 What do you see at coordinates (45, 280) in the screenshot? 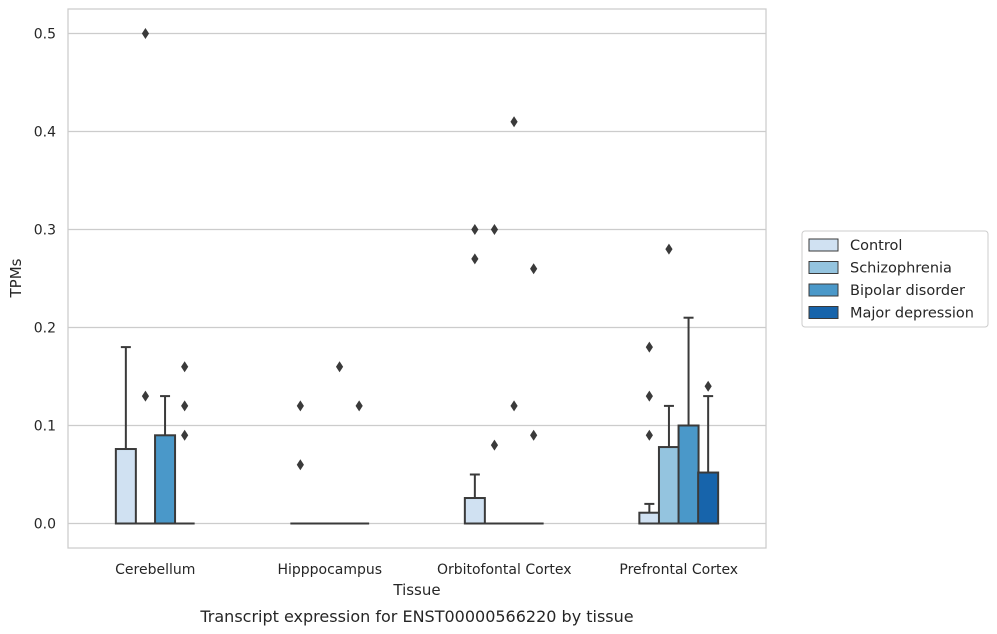
I see `y-tick-labels: 0.0 0.1 0.2 0.3 0.4 0.5` at bounding box center [45, 280].